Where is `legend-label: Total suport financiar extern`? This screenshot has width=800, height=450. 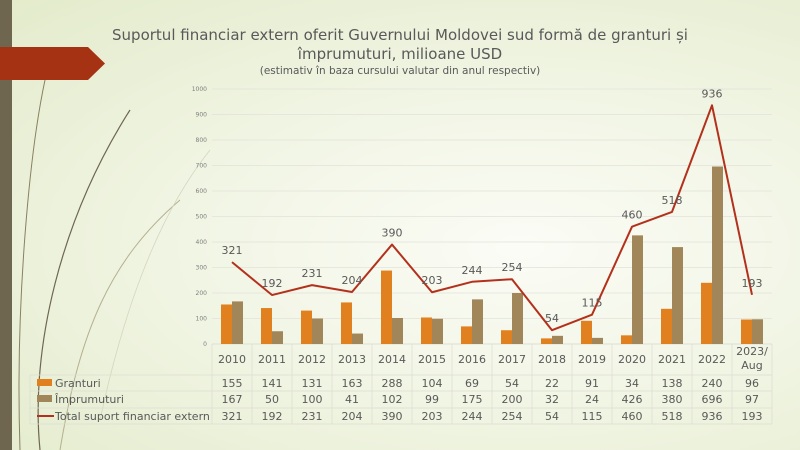 legend-label: Total suport financiar extern is located at coordinates (132, 416).